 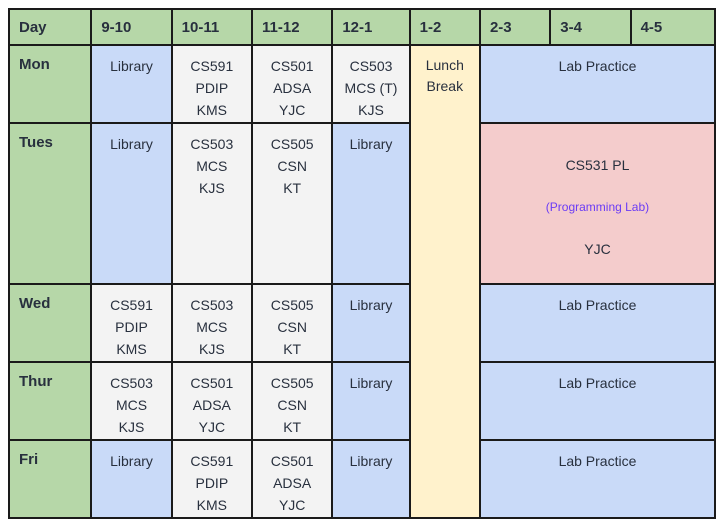 I want to click on day-label-fri: Fri, so click(x=50, y=479).